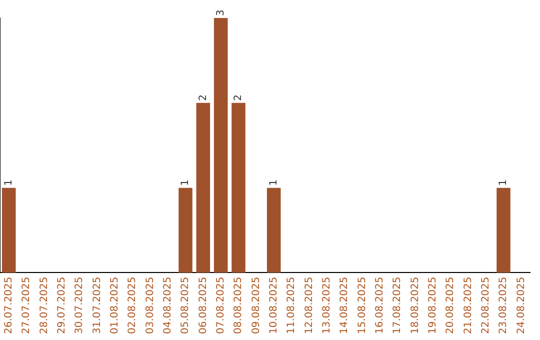 The width and height of the screenshot is (540, 340). Describe the element at coordinates (504, 305) in the screenshot. I see `x-tick-label: 23.08.2025` at that location.